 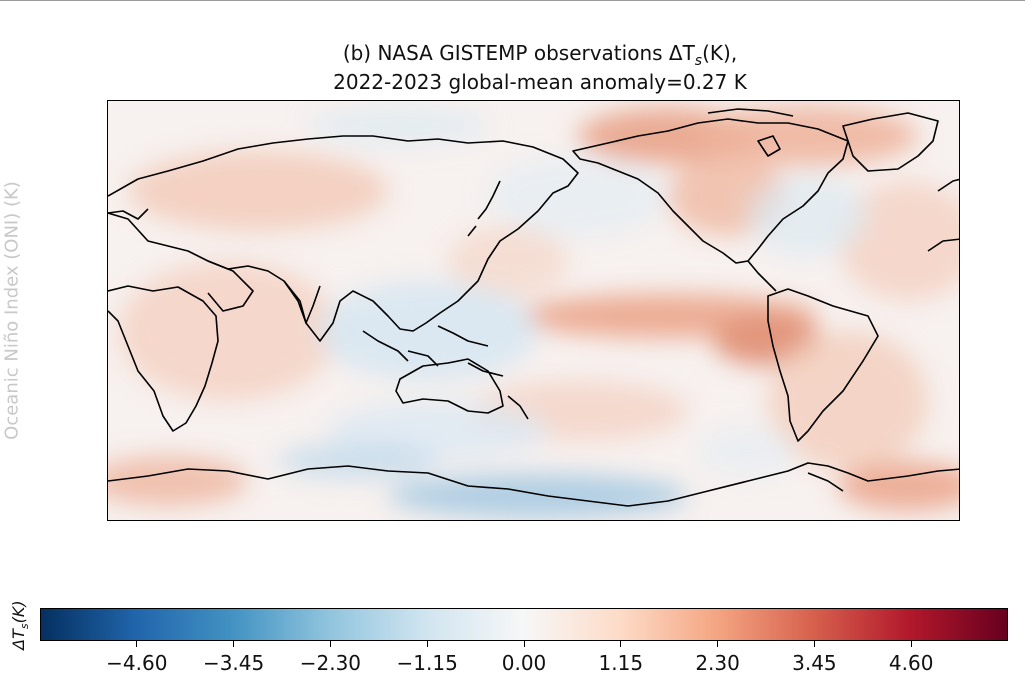 I want to click on colorbar-tick-label: 3.45, so click(x=814, y=663).